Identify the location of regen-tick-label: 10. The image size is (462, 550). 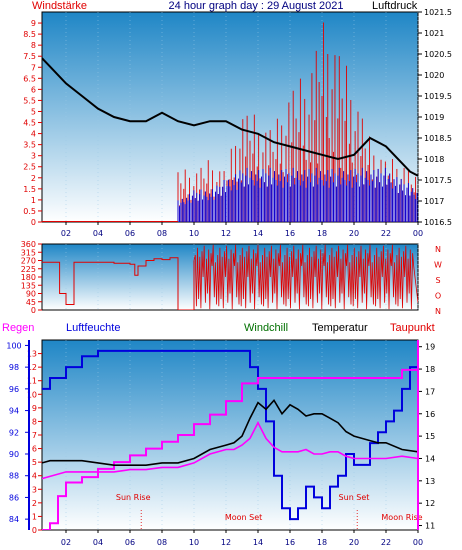
(32, 394).